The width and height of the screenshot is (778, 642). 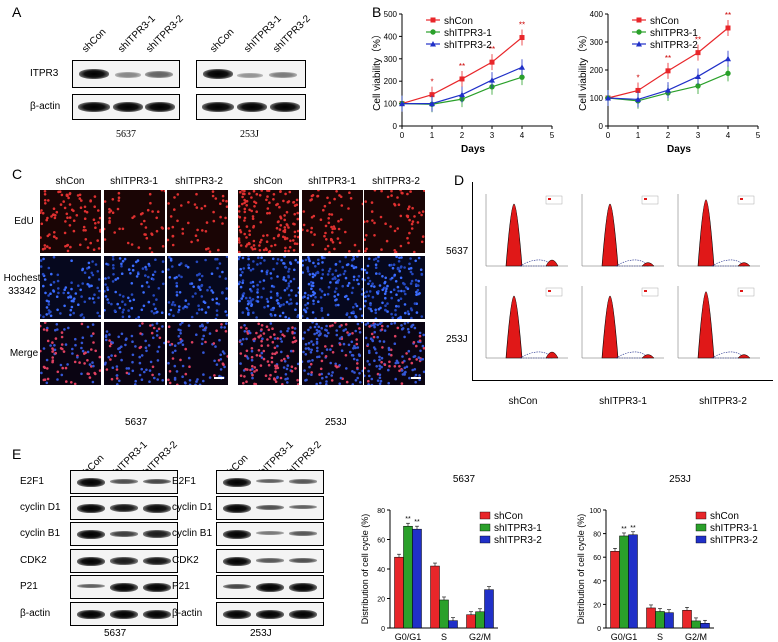 What do you see at coordinates (615, 590) in the screenshot?
I see `bar` at bounding box center [615, 590].